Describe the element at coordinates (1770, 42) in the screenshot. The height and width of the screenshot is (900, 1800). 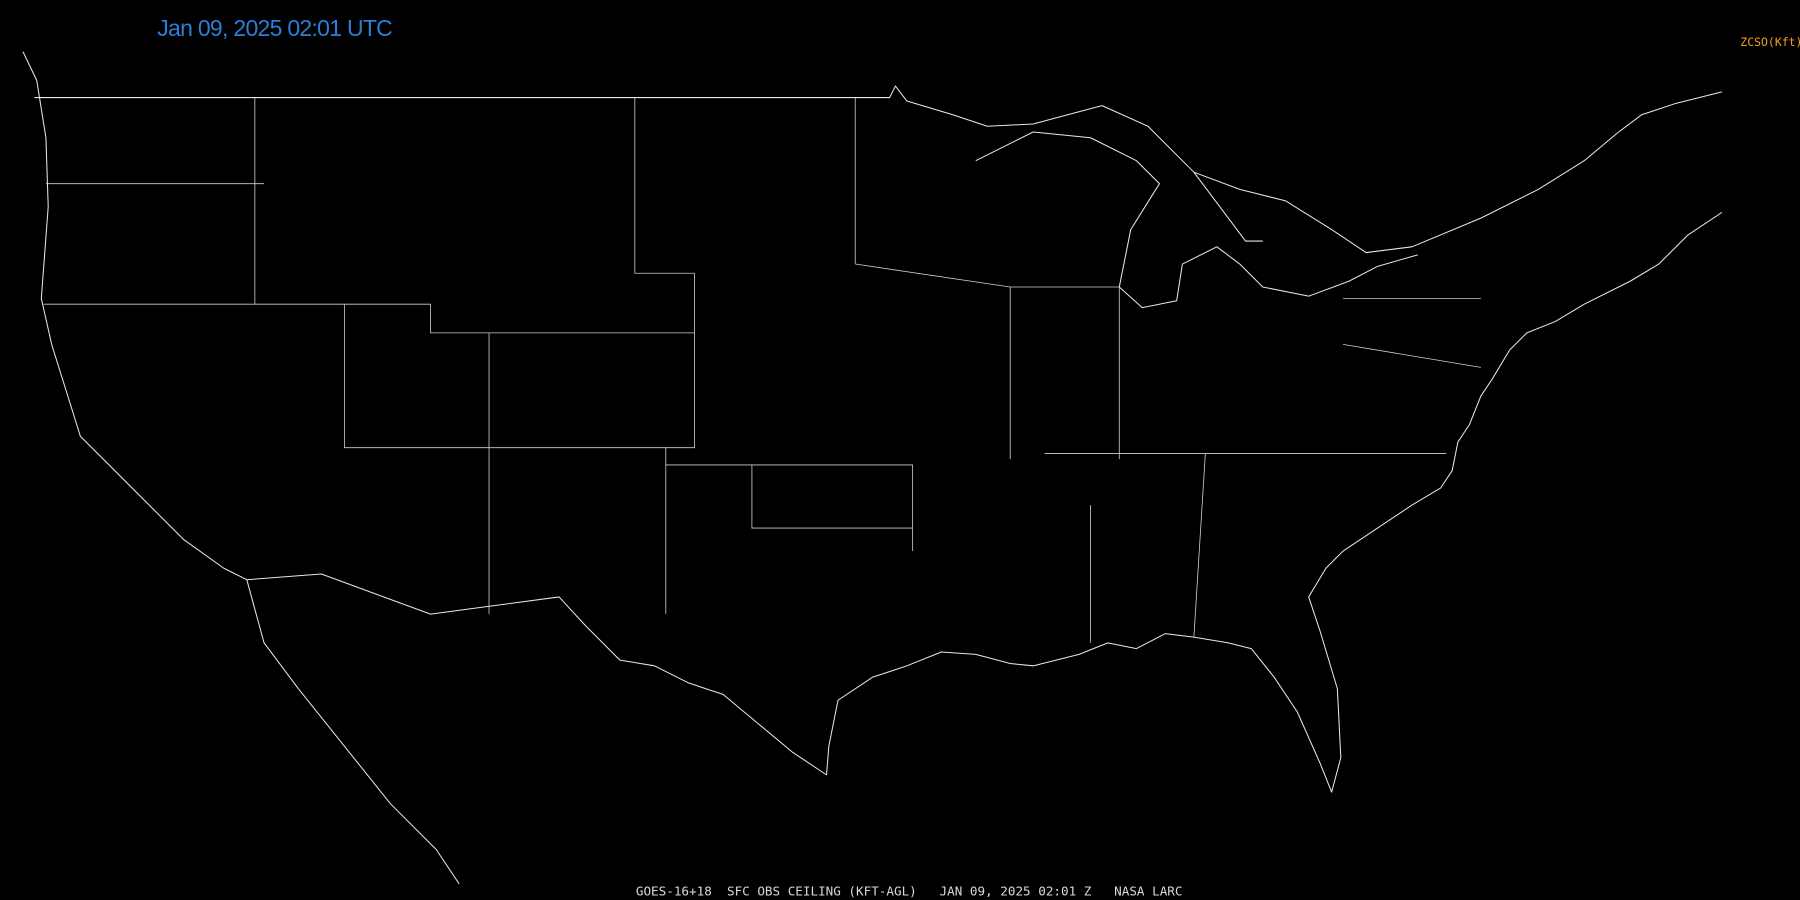
I see `colorbar-title: ZCSO(Kft)` at that location.